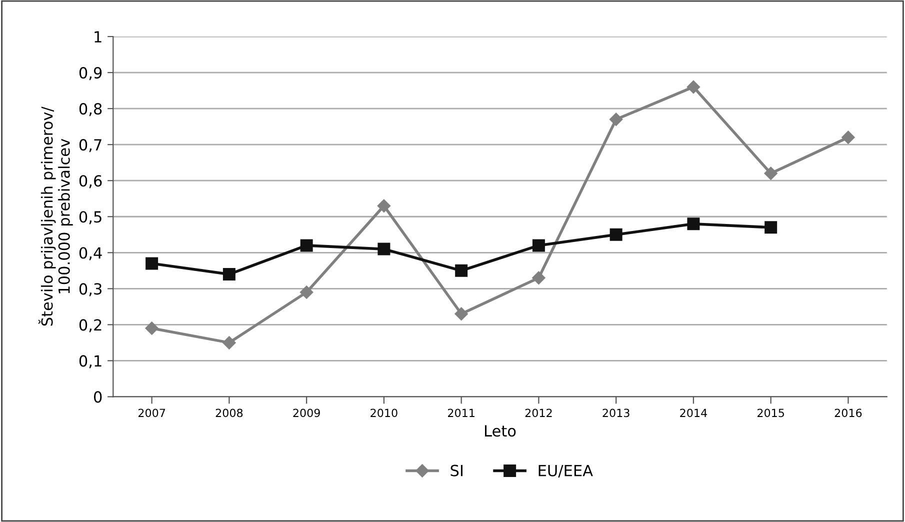  What do you see at coordinates (848, 413) in the screenshot?
I see `x-tick-label: 2016` at bounding box center [848, 413].